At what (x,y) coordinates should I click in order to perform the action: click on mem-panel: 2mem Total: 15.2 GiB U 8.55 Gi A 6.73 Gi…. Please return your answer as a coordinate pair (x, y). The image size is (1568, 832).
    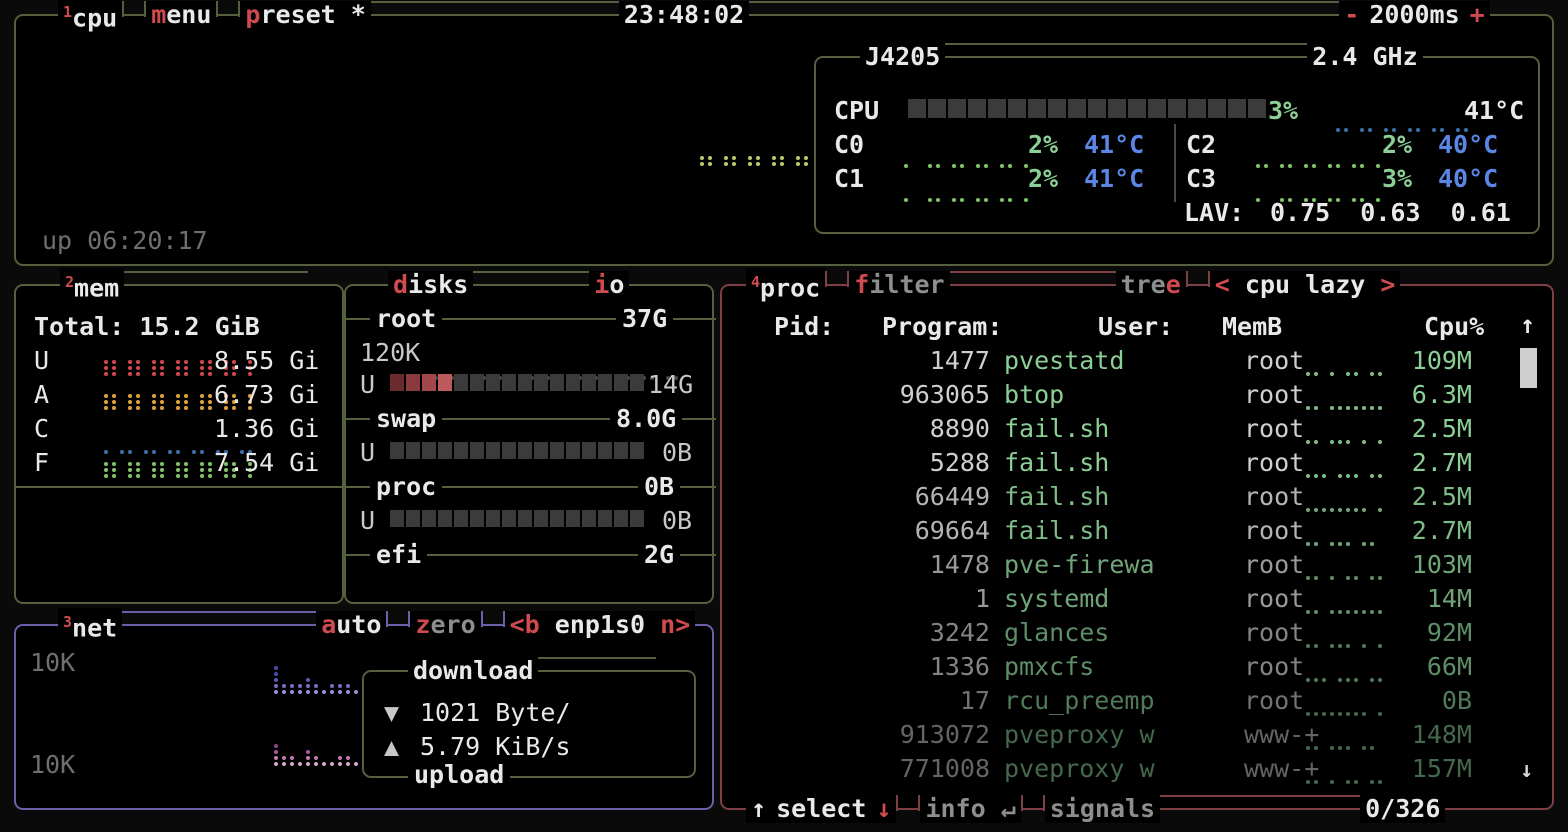
    Looking at the image, I should click on (180, 435).